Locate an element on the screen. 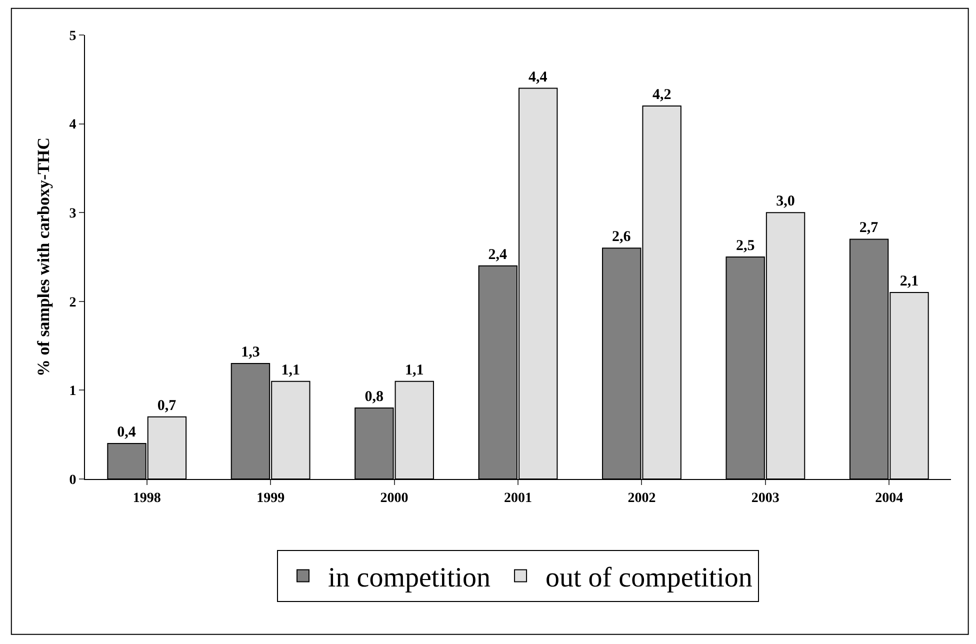 This screenshot has width=976, height=644. data-label: 0,4 is located at coordinates (126, 432).